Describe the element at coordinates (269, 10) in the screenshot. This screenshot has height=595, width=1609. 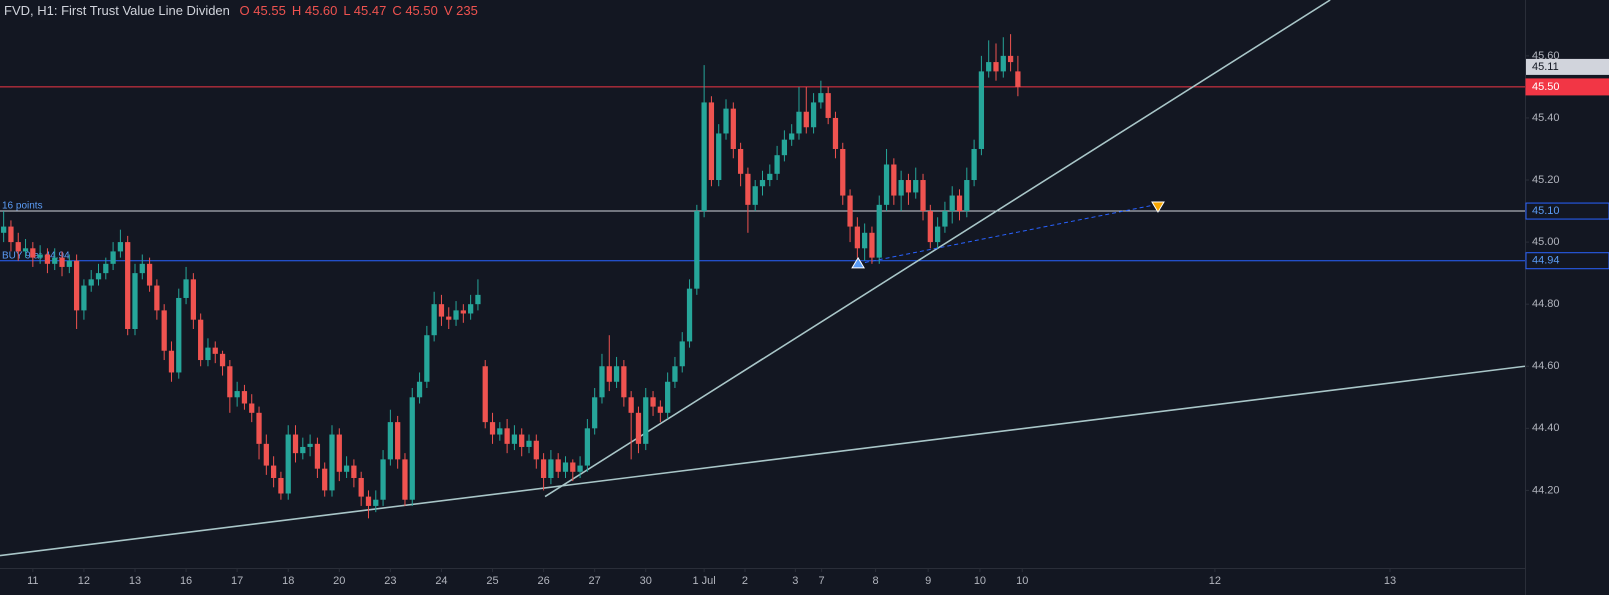
I see `field-value: 45.55` at that location.